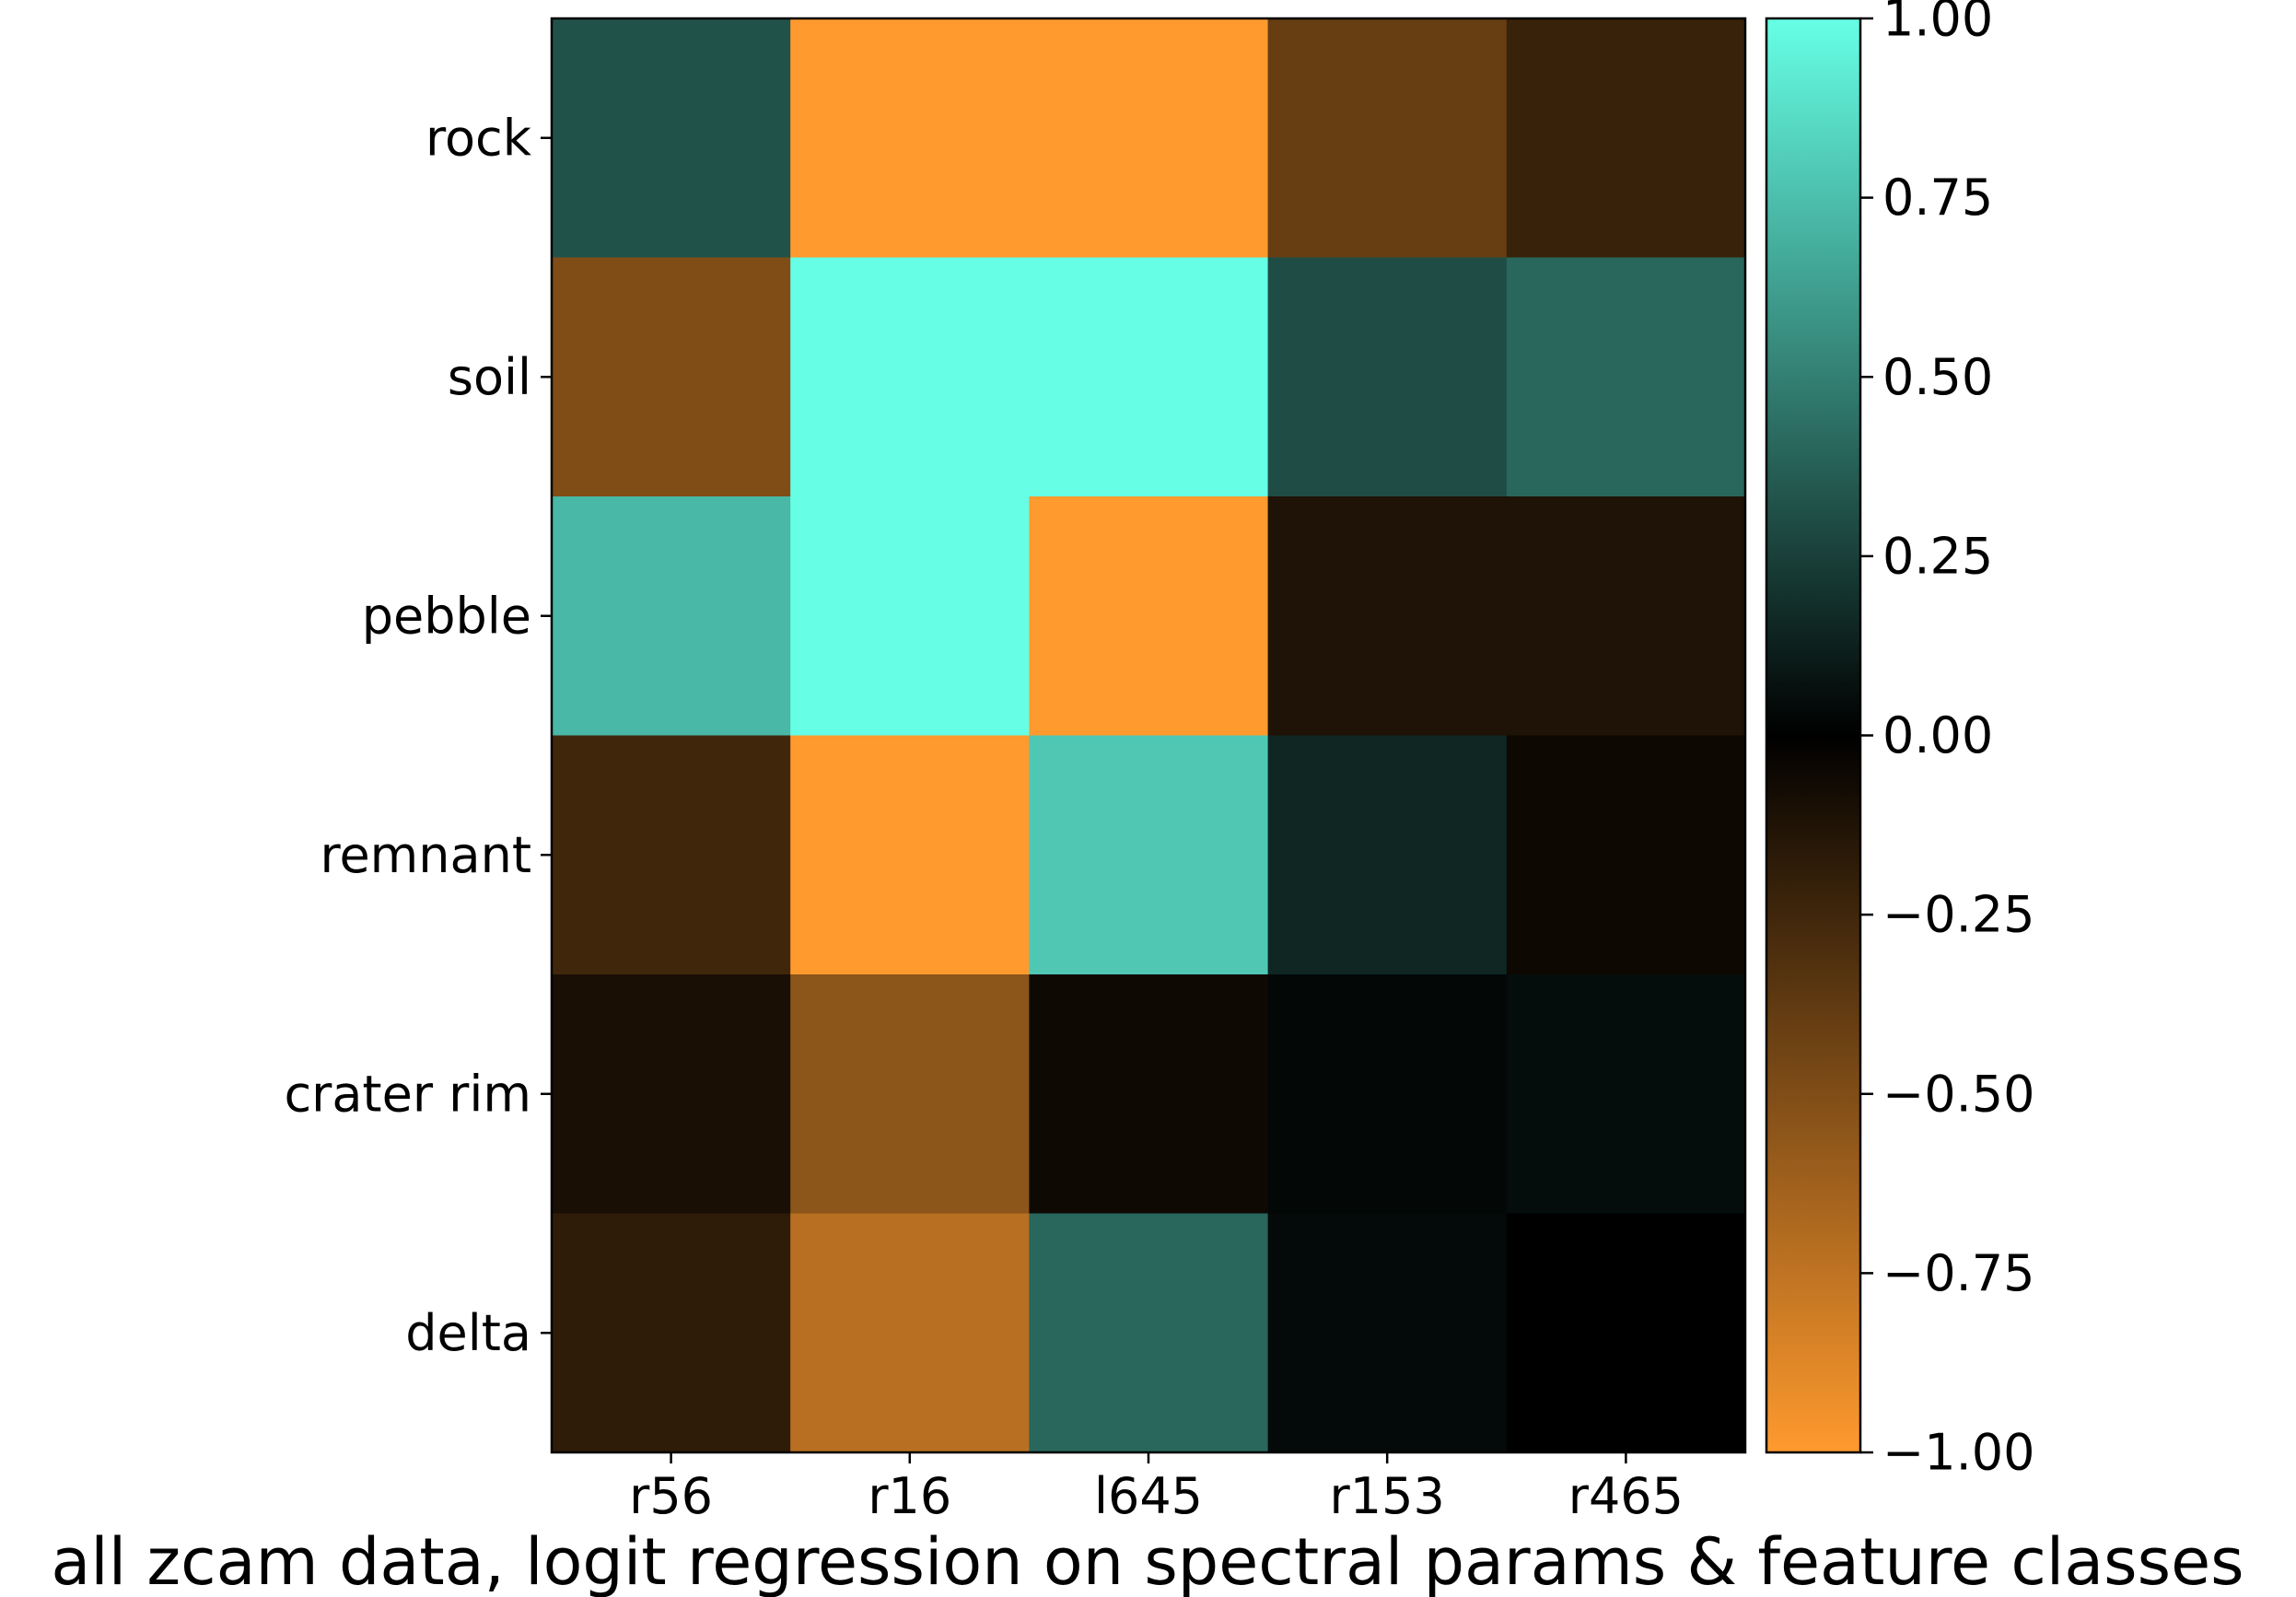  Describe the element at coordinates (1149, 138) in the screenshot. I see `heatmap-cell-rock-l645` at that location.